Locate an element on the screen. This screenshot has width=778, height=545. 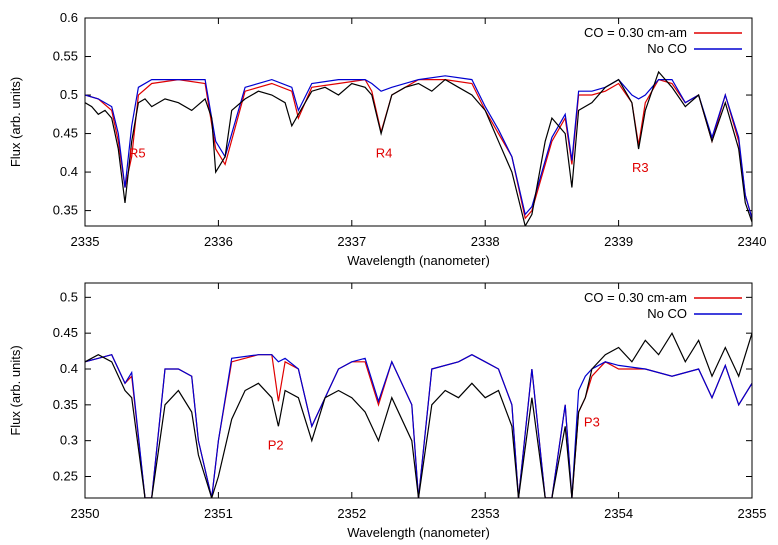
x-tick-label: 2354 is located at coordinates (618, 513).